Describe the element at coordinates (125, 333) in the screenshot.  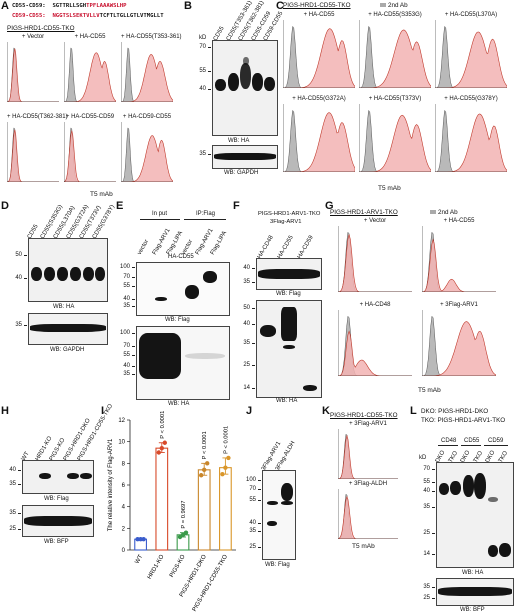
I see `blot-e-bot-mw-0: 100` at that location.